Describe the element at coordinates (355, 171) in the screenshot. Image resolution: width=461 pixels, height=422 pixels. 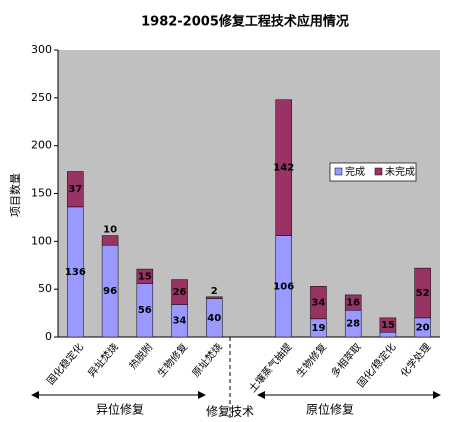
I see `legend-label: 完成` at that location.